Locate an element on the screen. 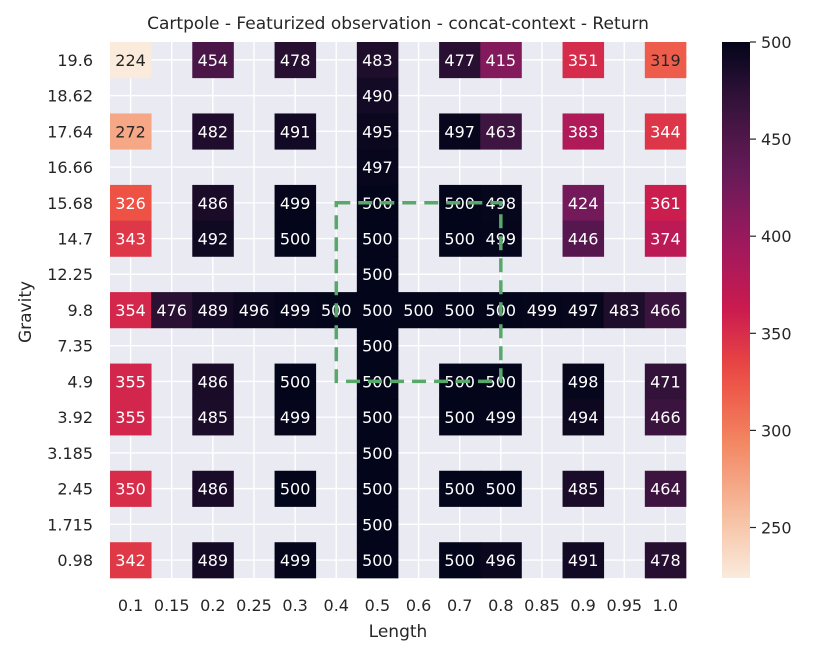  cell-value-label: 497 is located at coordinates (377, 167).